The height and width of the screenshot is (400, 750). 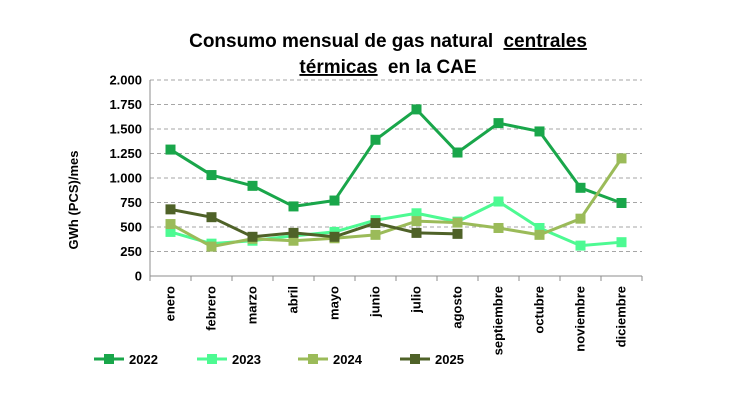 I want to click on title-line-2-text: en la CAE, so click(x=432, y=67).